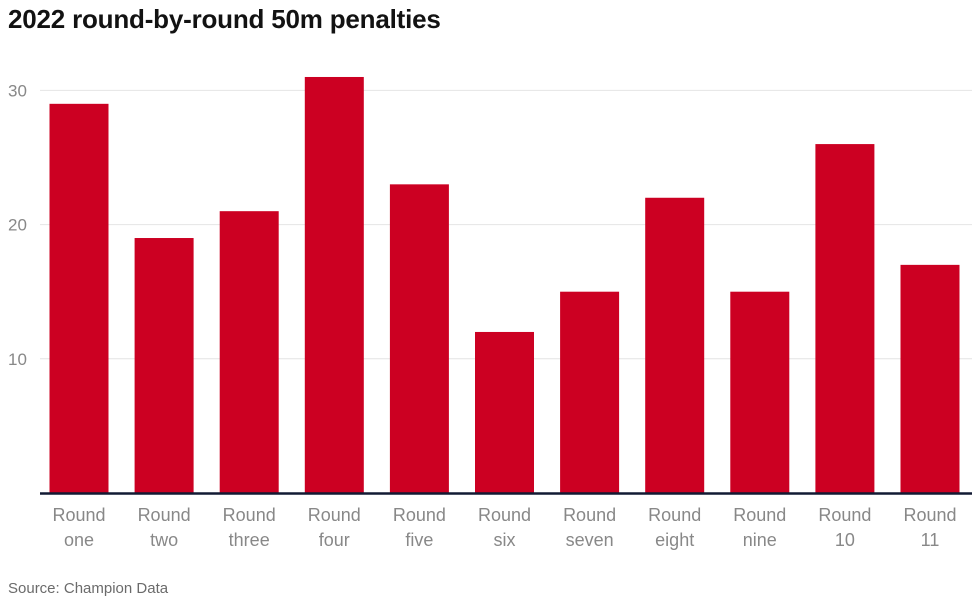 The height and width of the screenshot is (603, 978). I want to click on x-tick-label: three, so click(249, 540).